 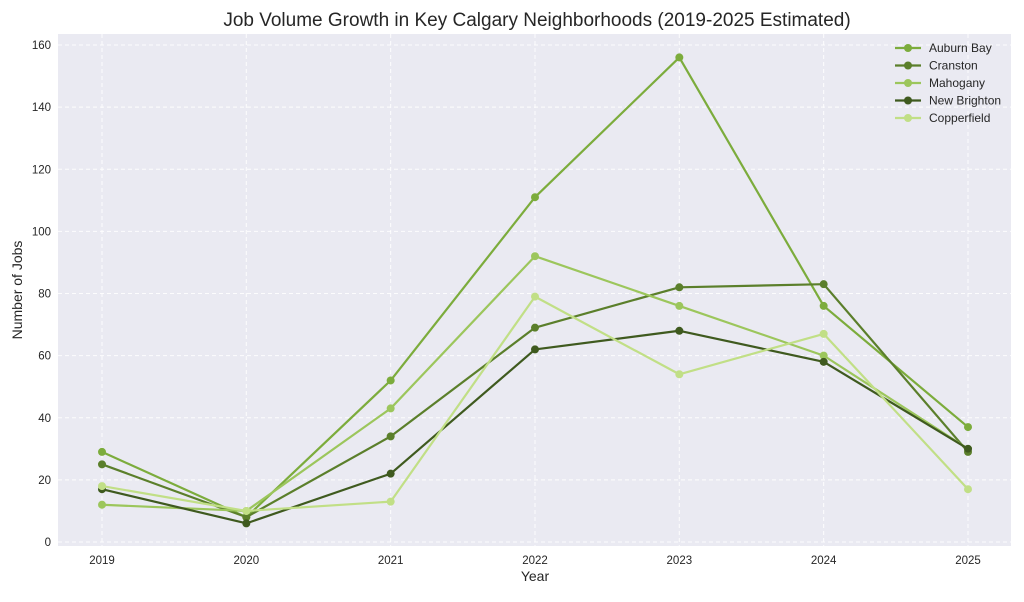 I want to click on legend-label: New Brighton, so click(x=965, y=101).